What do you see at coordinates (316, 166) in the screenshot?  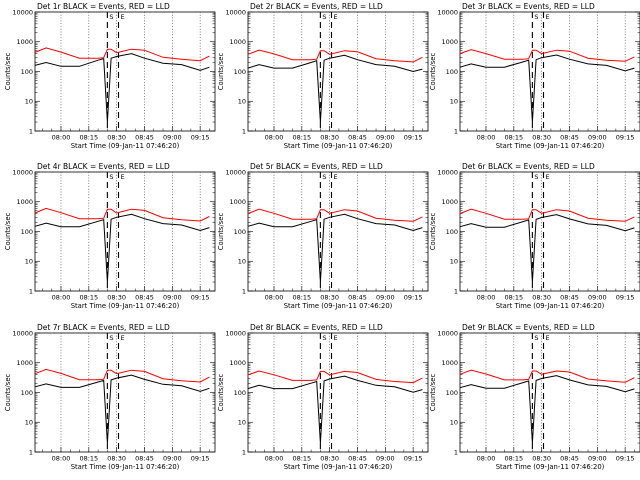 I see `panel-title: Det 5r BLACK = Events, RED = LLD` at bounding box center [316, 166].